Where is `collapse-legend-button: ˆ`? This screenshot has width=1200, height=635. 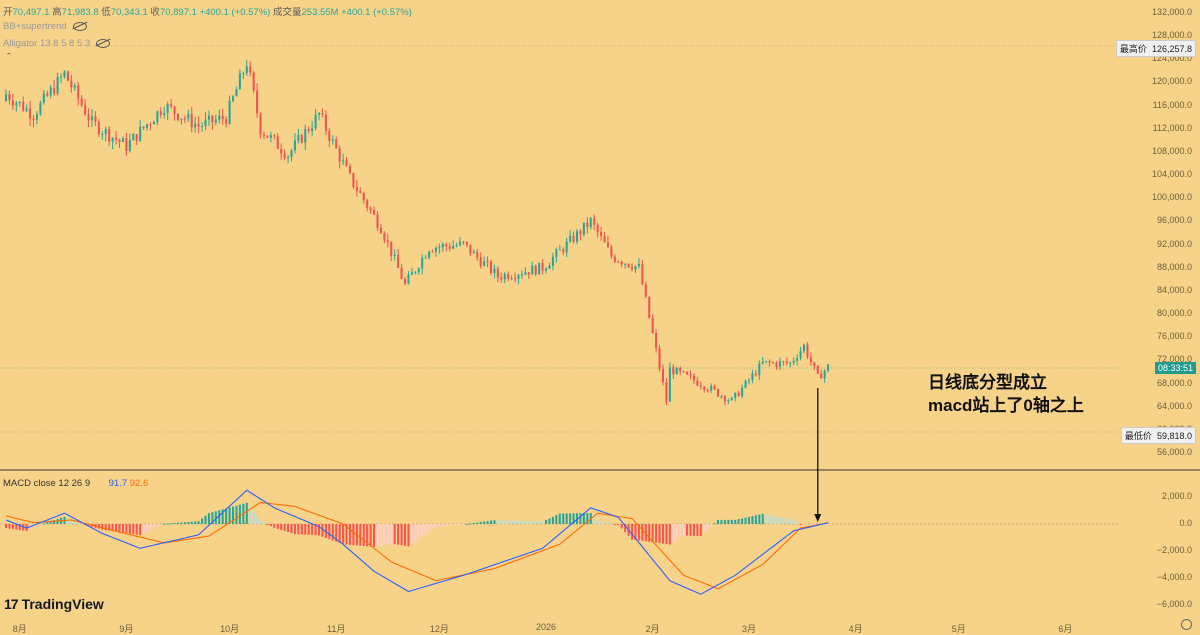
collapse-legend-button: ˆ is located at coordinates (9, 58).